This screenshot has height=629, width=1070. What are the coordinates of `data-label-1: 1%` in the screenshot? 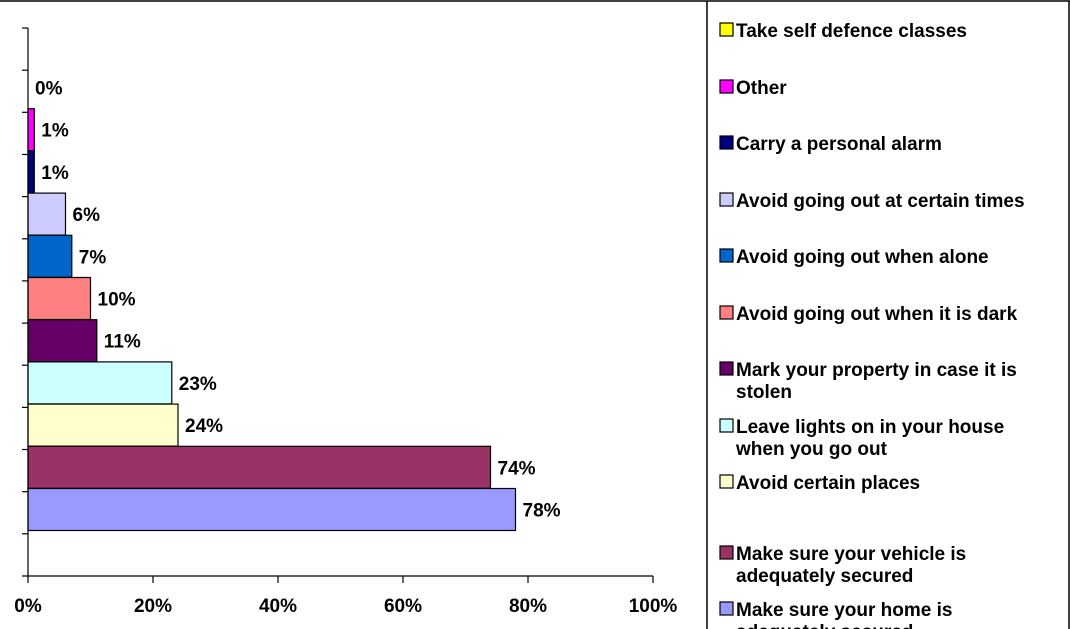 It's located at (55, 131).